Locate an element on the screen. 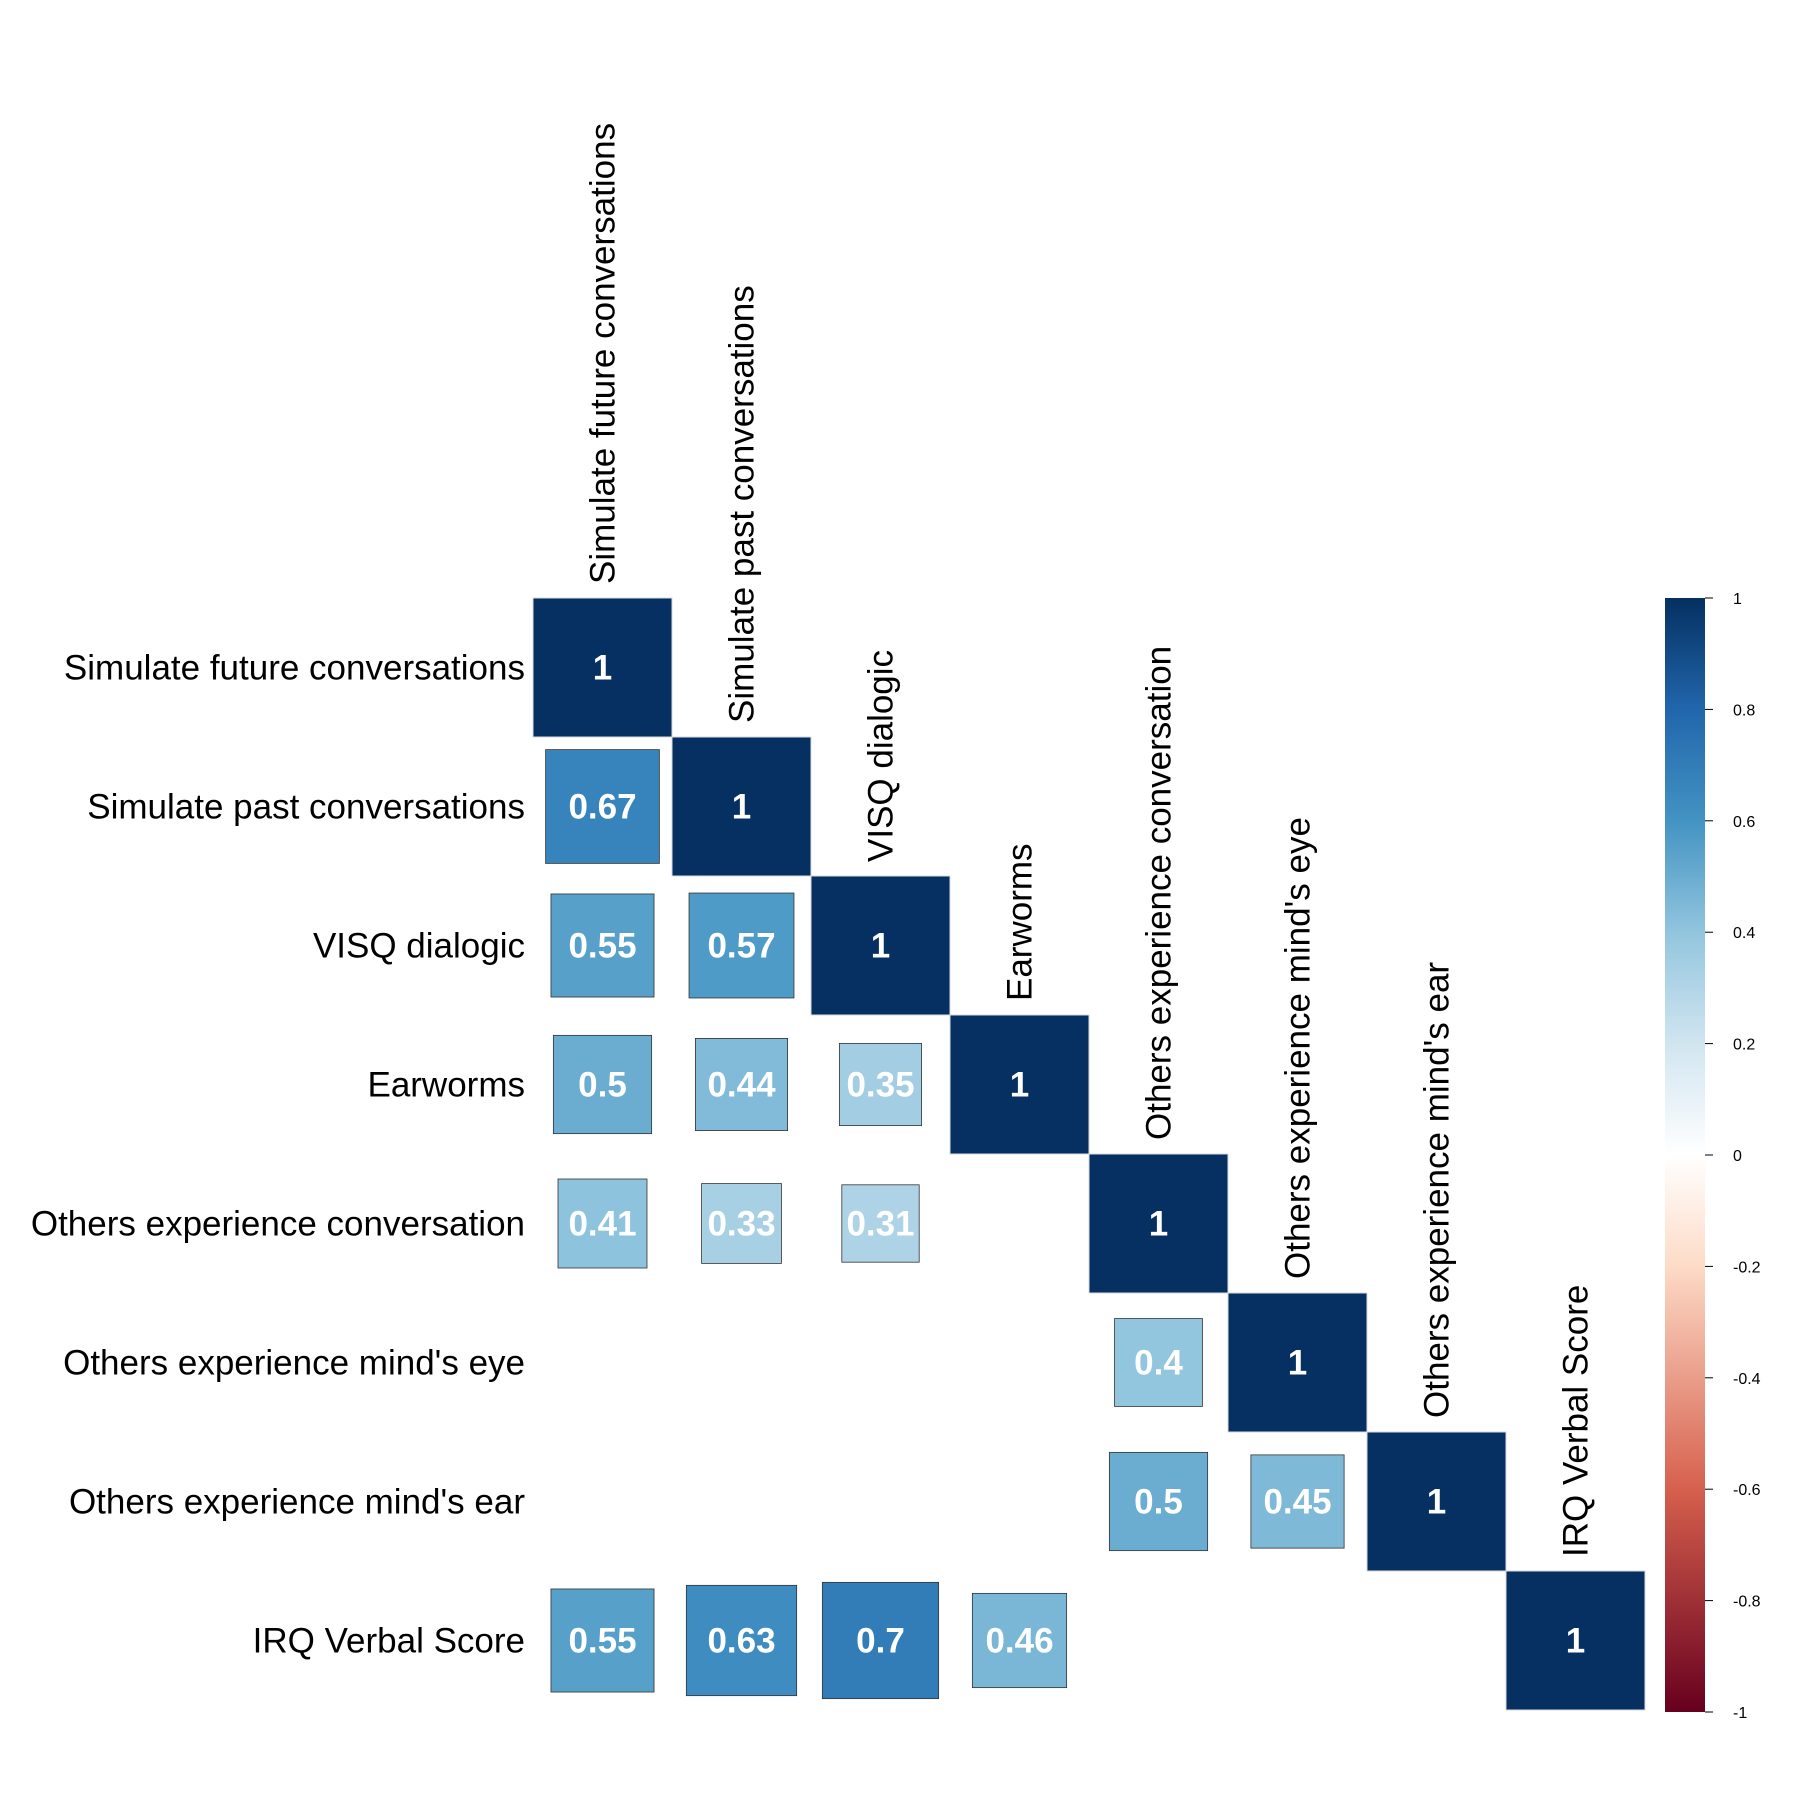 The height and width of the screenshot is (1800, 1800). cell-value-label: 0.31 is located at coordinates (880, 1224).